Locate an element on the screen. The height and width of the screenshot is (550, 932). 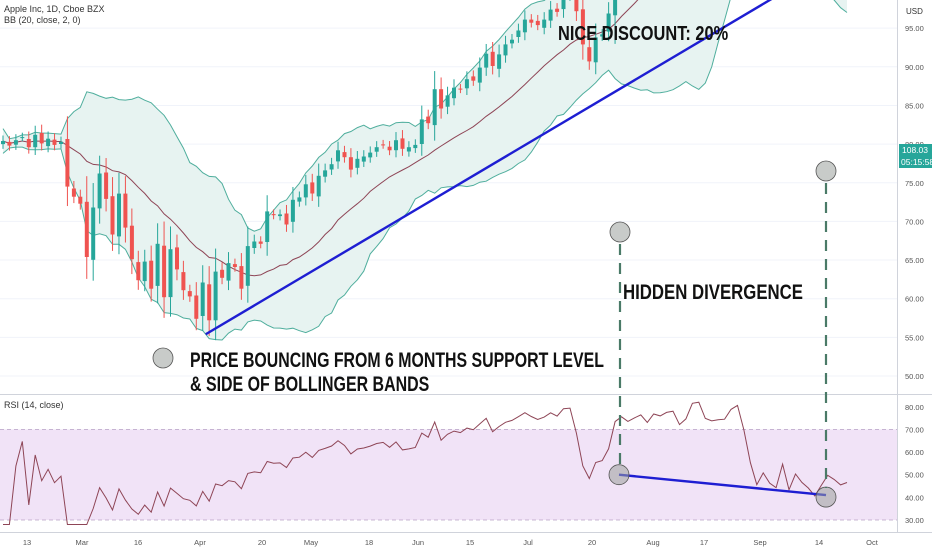
time-tick-label: 16 is located at coordinates (138, 542).